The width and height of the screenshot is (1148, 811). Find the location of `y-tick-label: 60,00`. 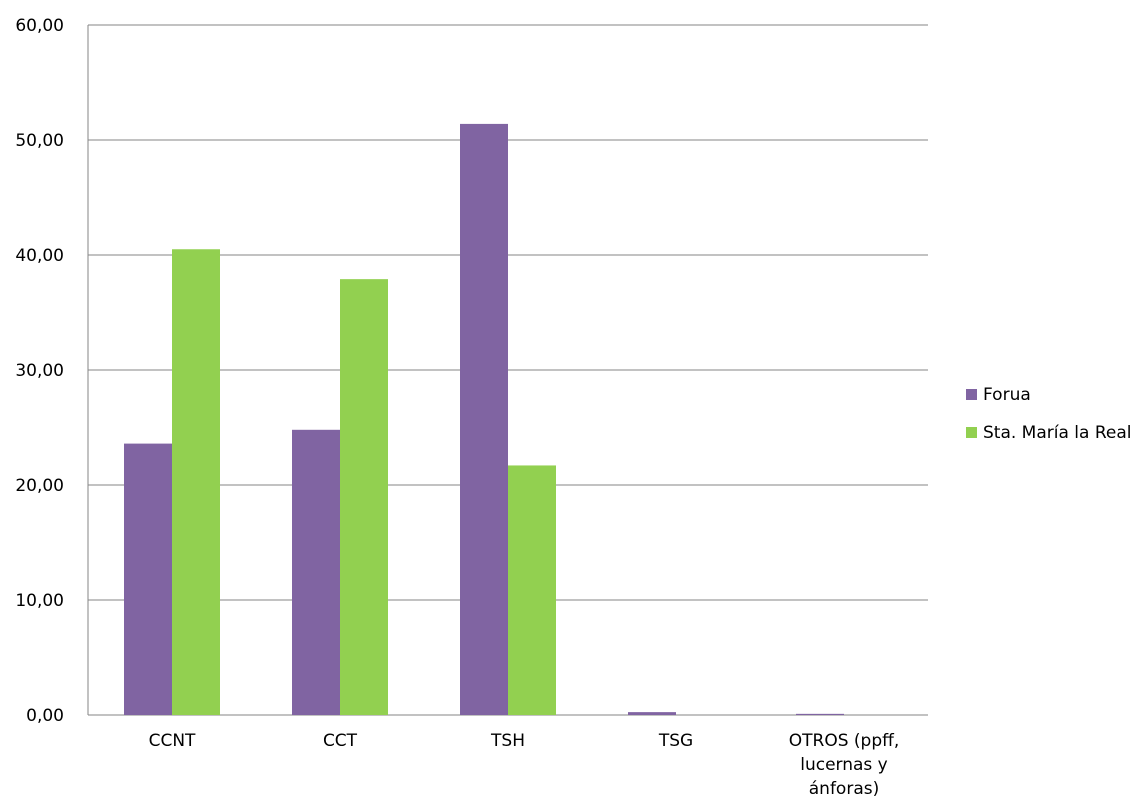

y-tick-label: 60,00 is located at coordinates (39, 26).